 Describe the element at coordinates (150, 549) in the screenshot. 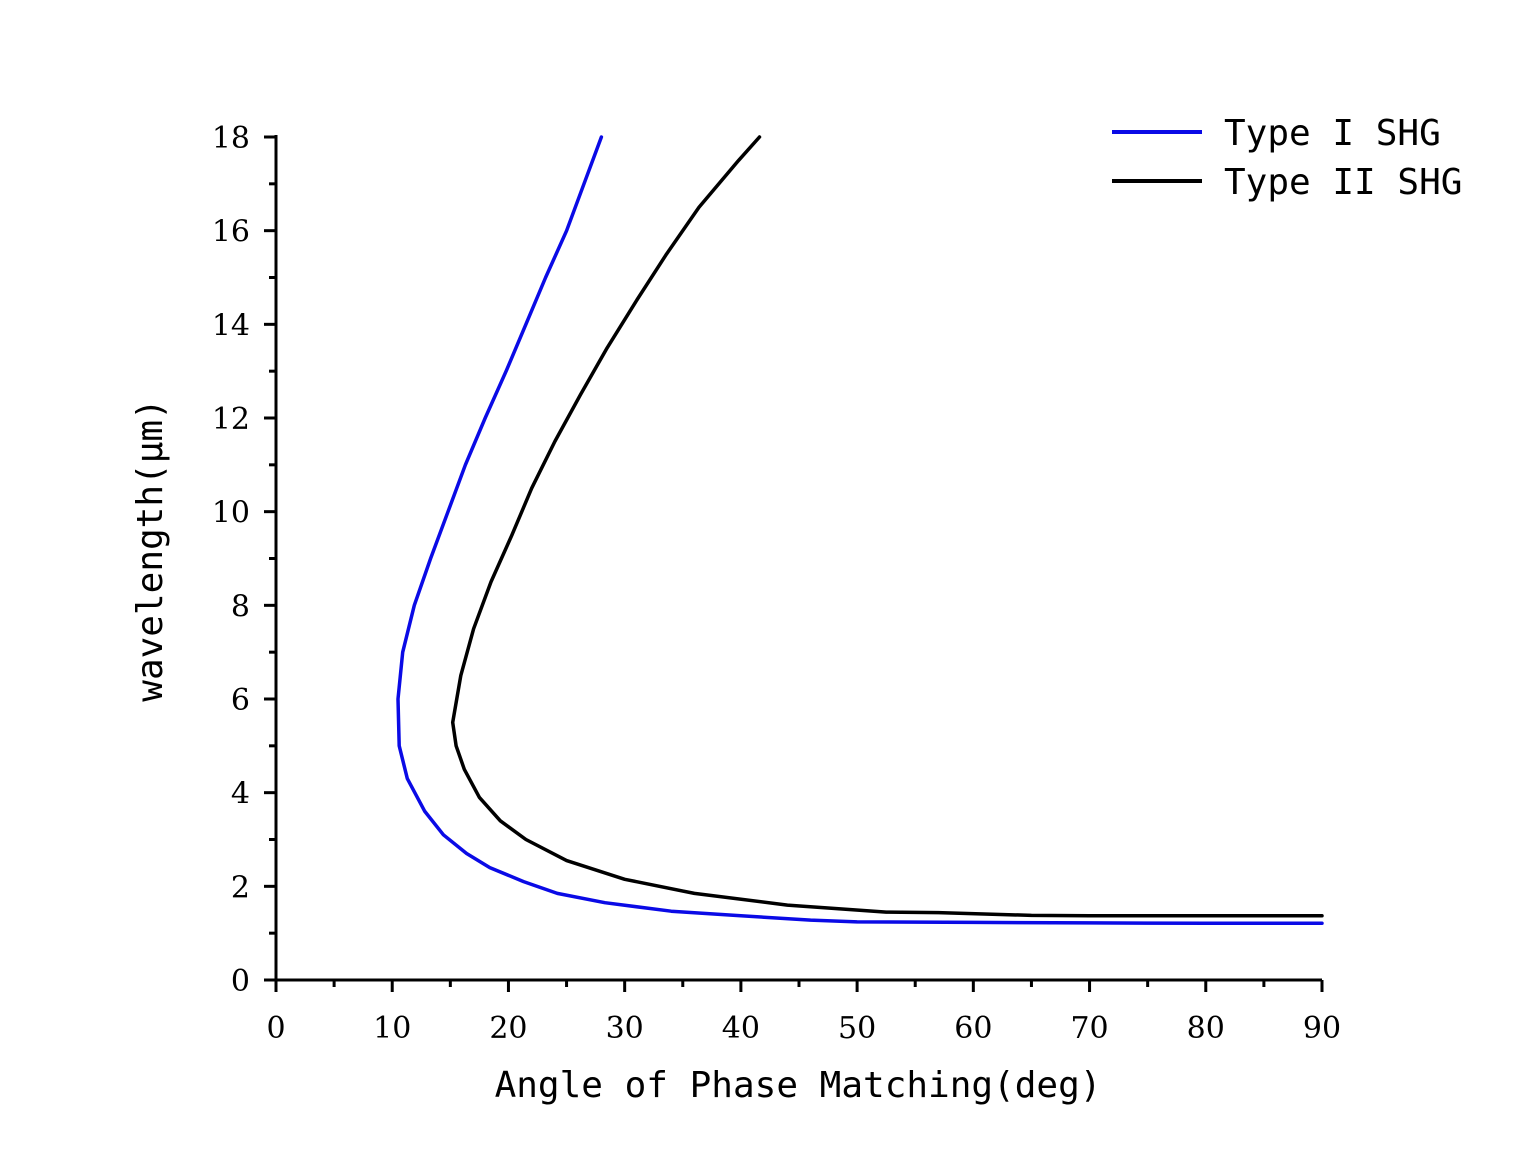

I see `y-axis-title: wavelength(μm)` at that location.